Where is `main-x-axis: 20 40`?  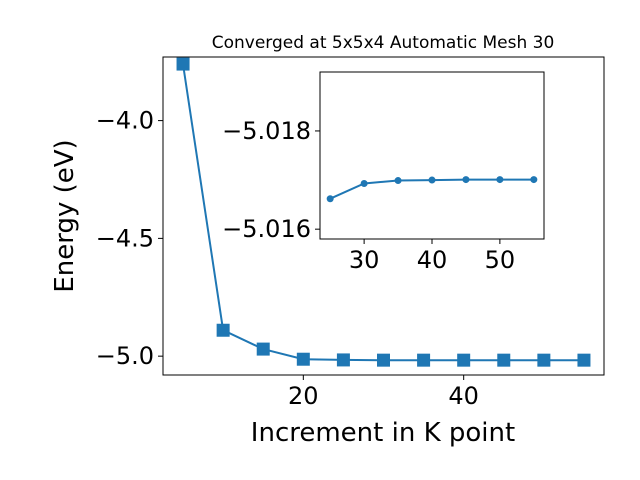
main-x-axis: 20 40 is located at coordinates (383, 392).